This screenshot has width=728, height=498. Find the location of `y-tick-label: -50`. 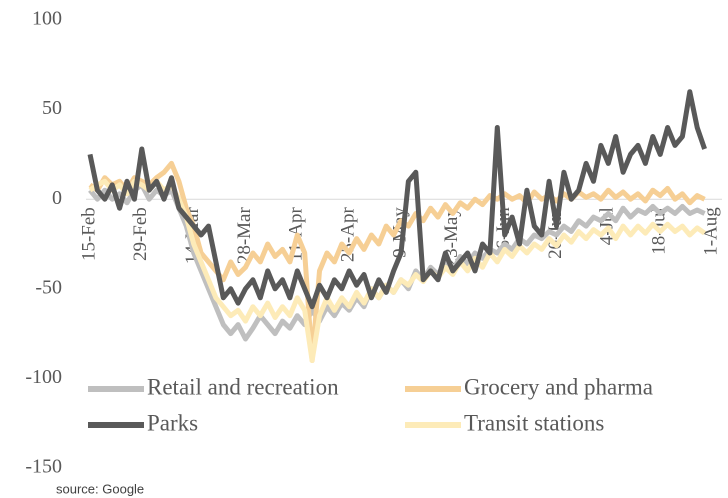

y-tick-label: -50 is located at coordinates (48, 287).